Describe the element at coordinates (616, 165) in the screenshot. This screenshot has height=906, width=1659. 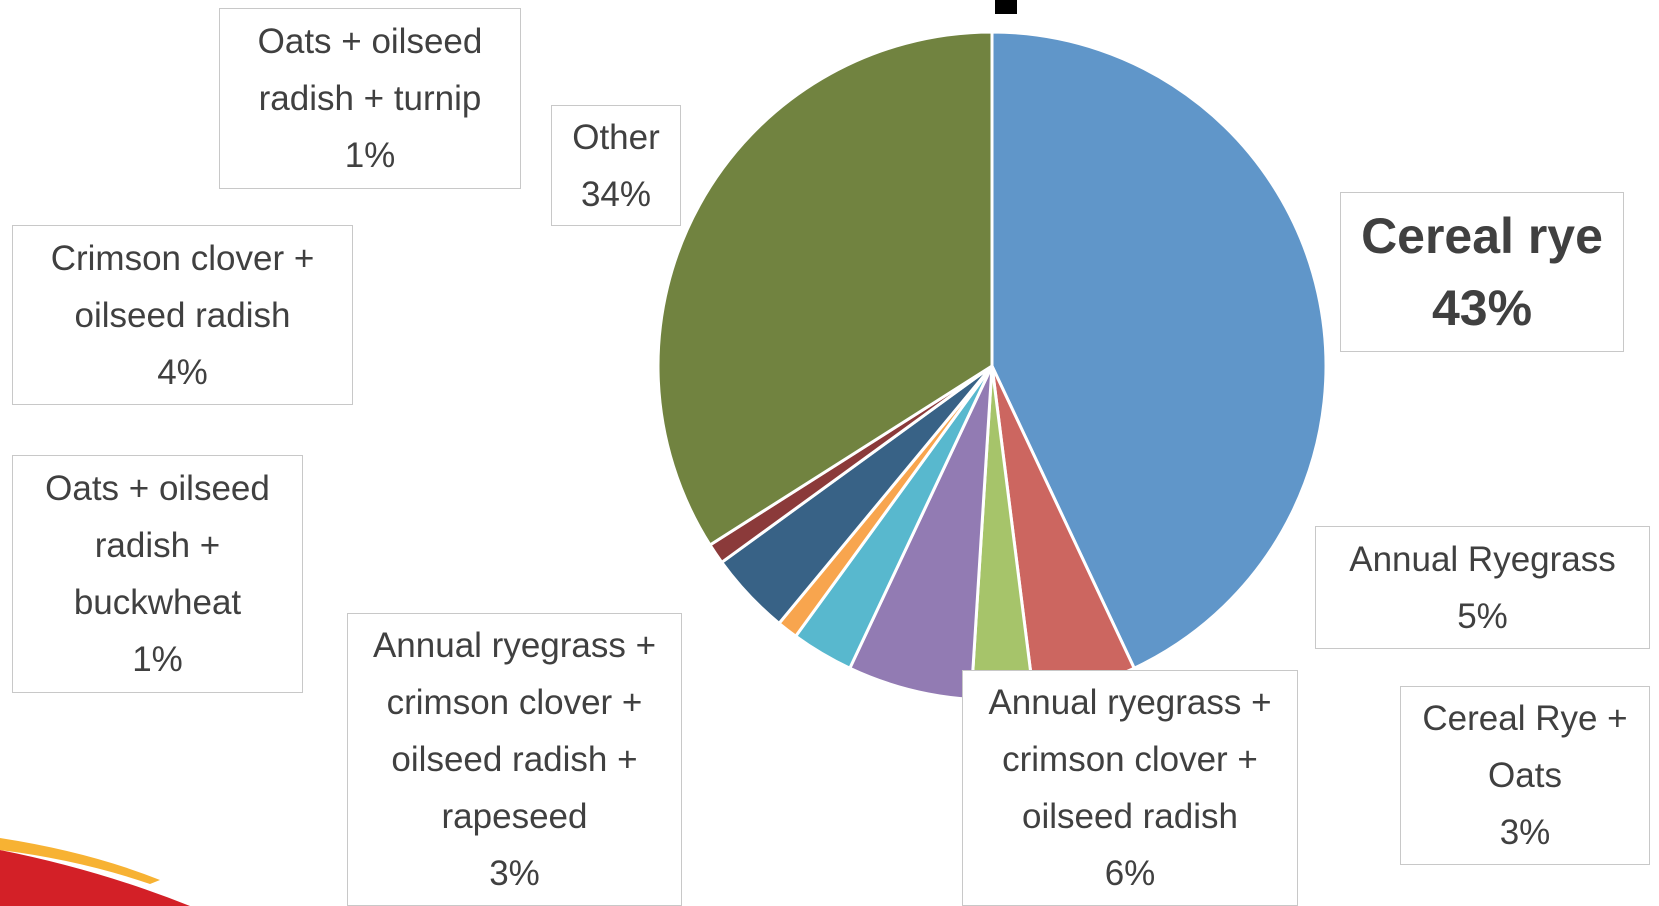
I see `data-label: Other 34%` at that location.